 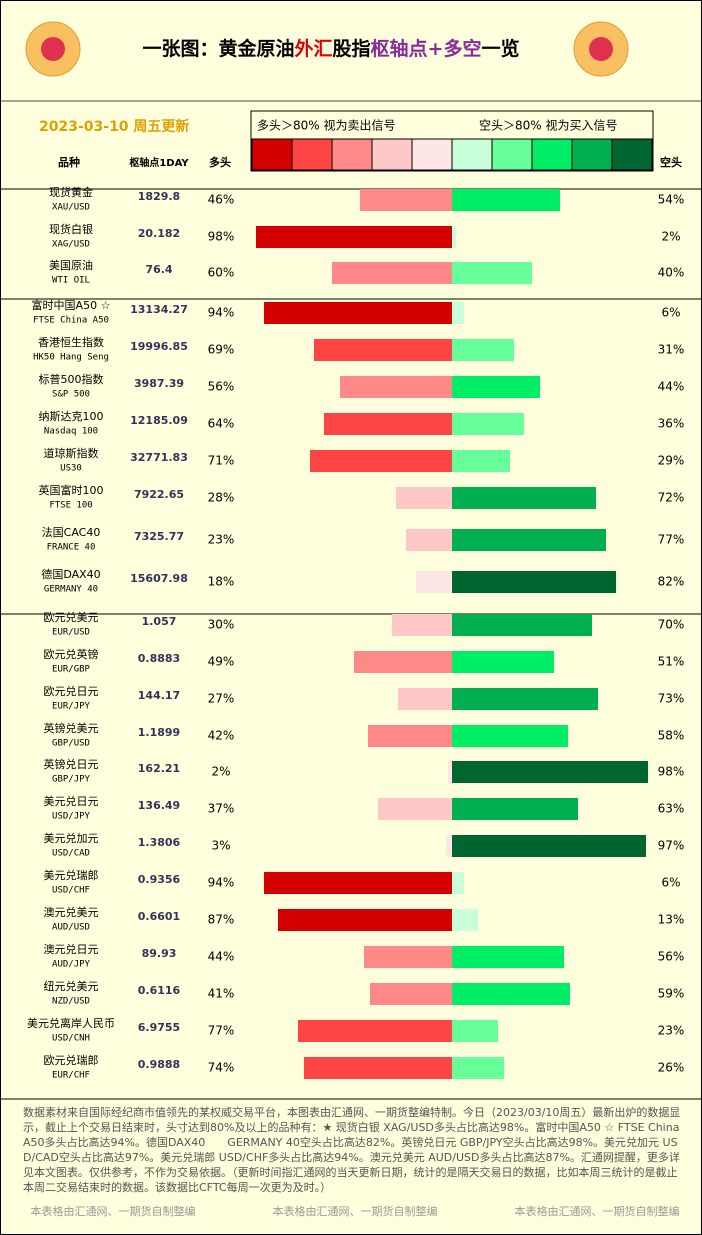 What do you see at coordinates (221, 699) in the screenshot?
I see `long-pct: 27%` at bounding box center [221, 699].